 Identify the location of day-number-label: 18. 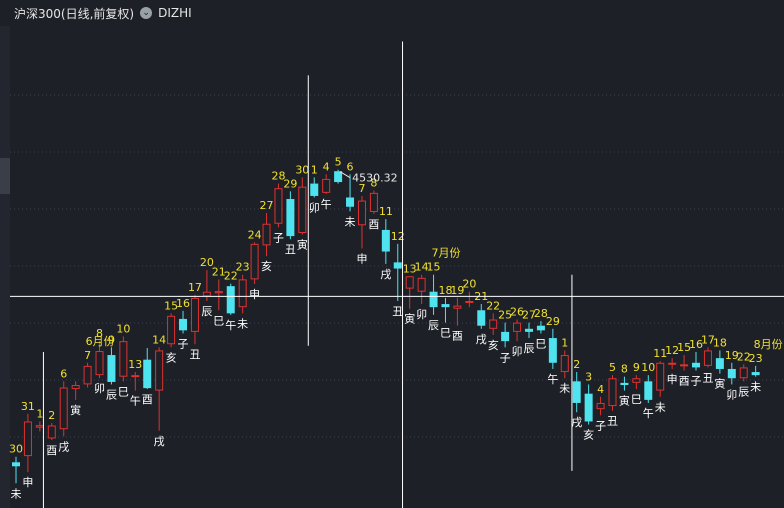
(445, 290).